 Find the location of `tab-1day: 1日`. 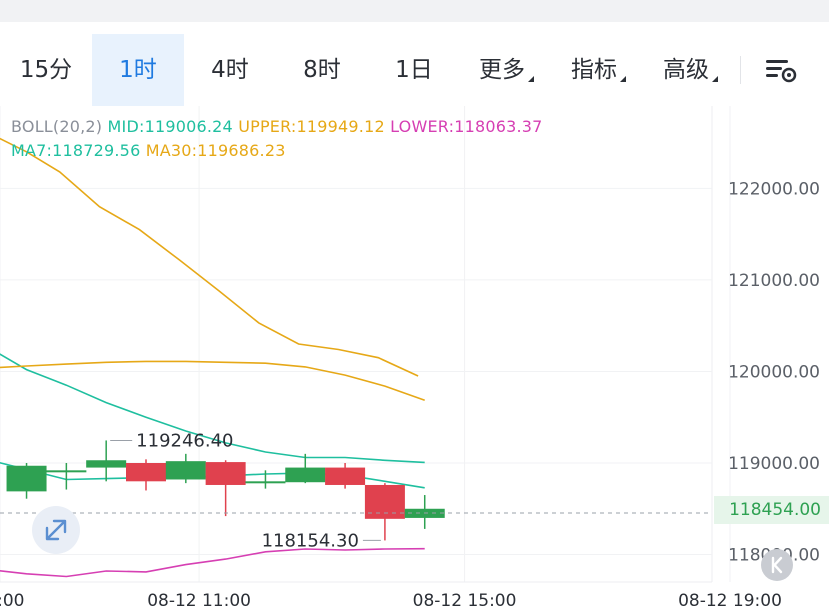

tab-1day: 1日 is located at coordinates (414, 70).